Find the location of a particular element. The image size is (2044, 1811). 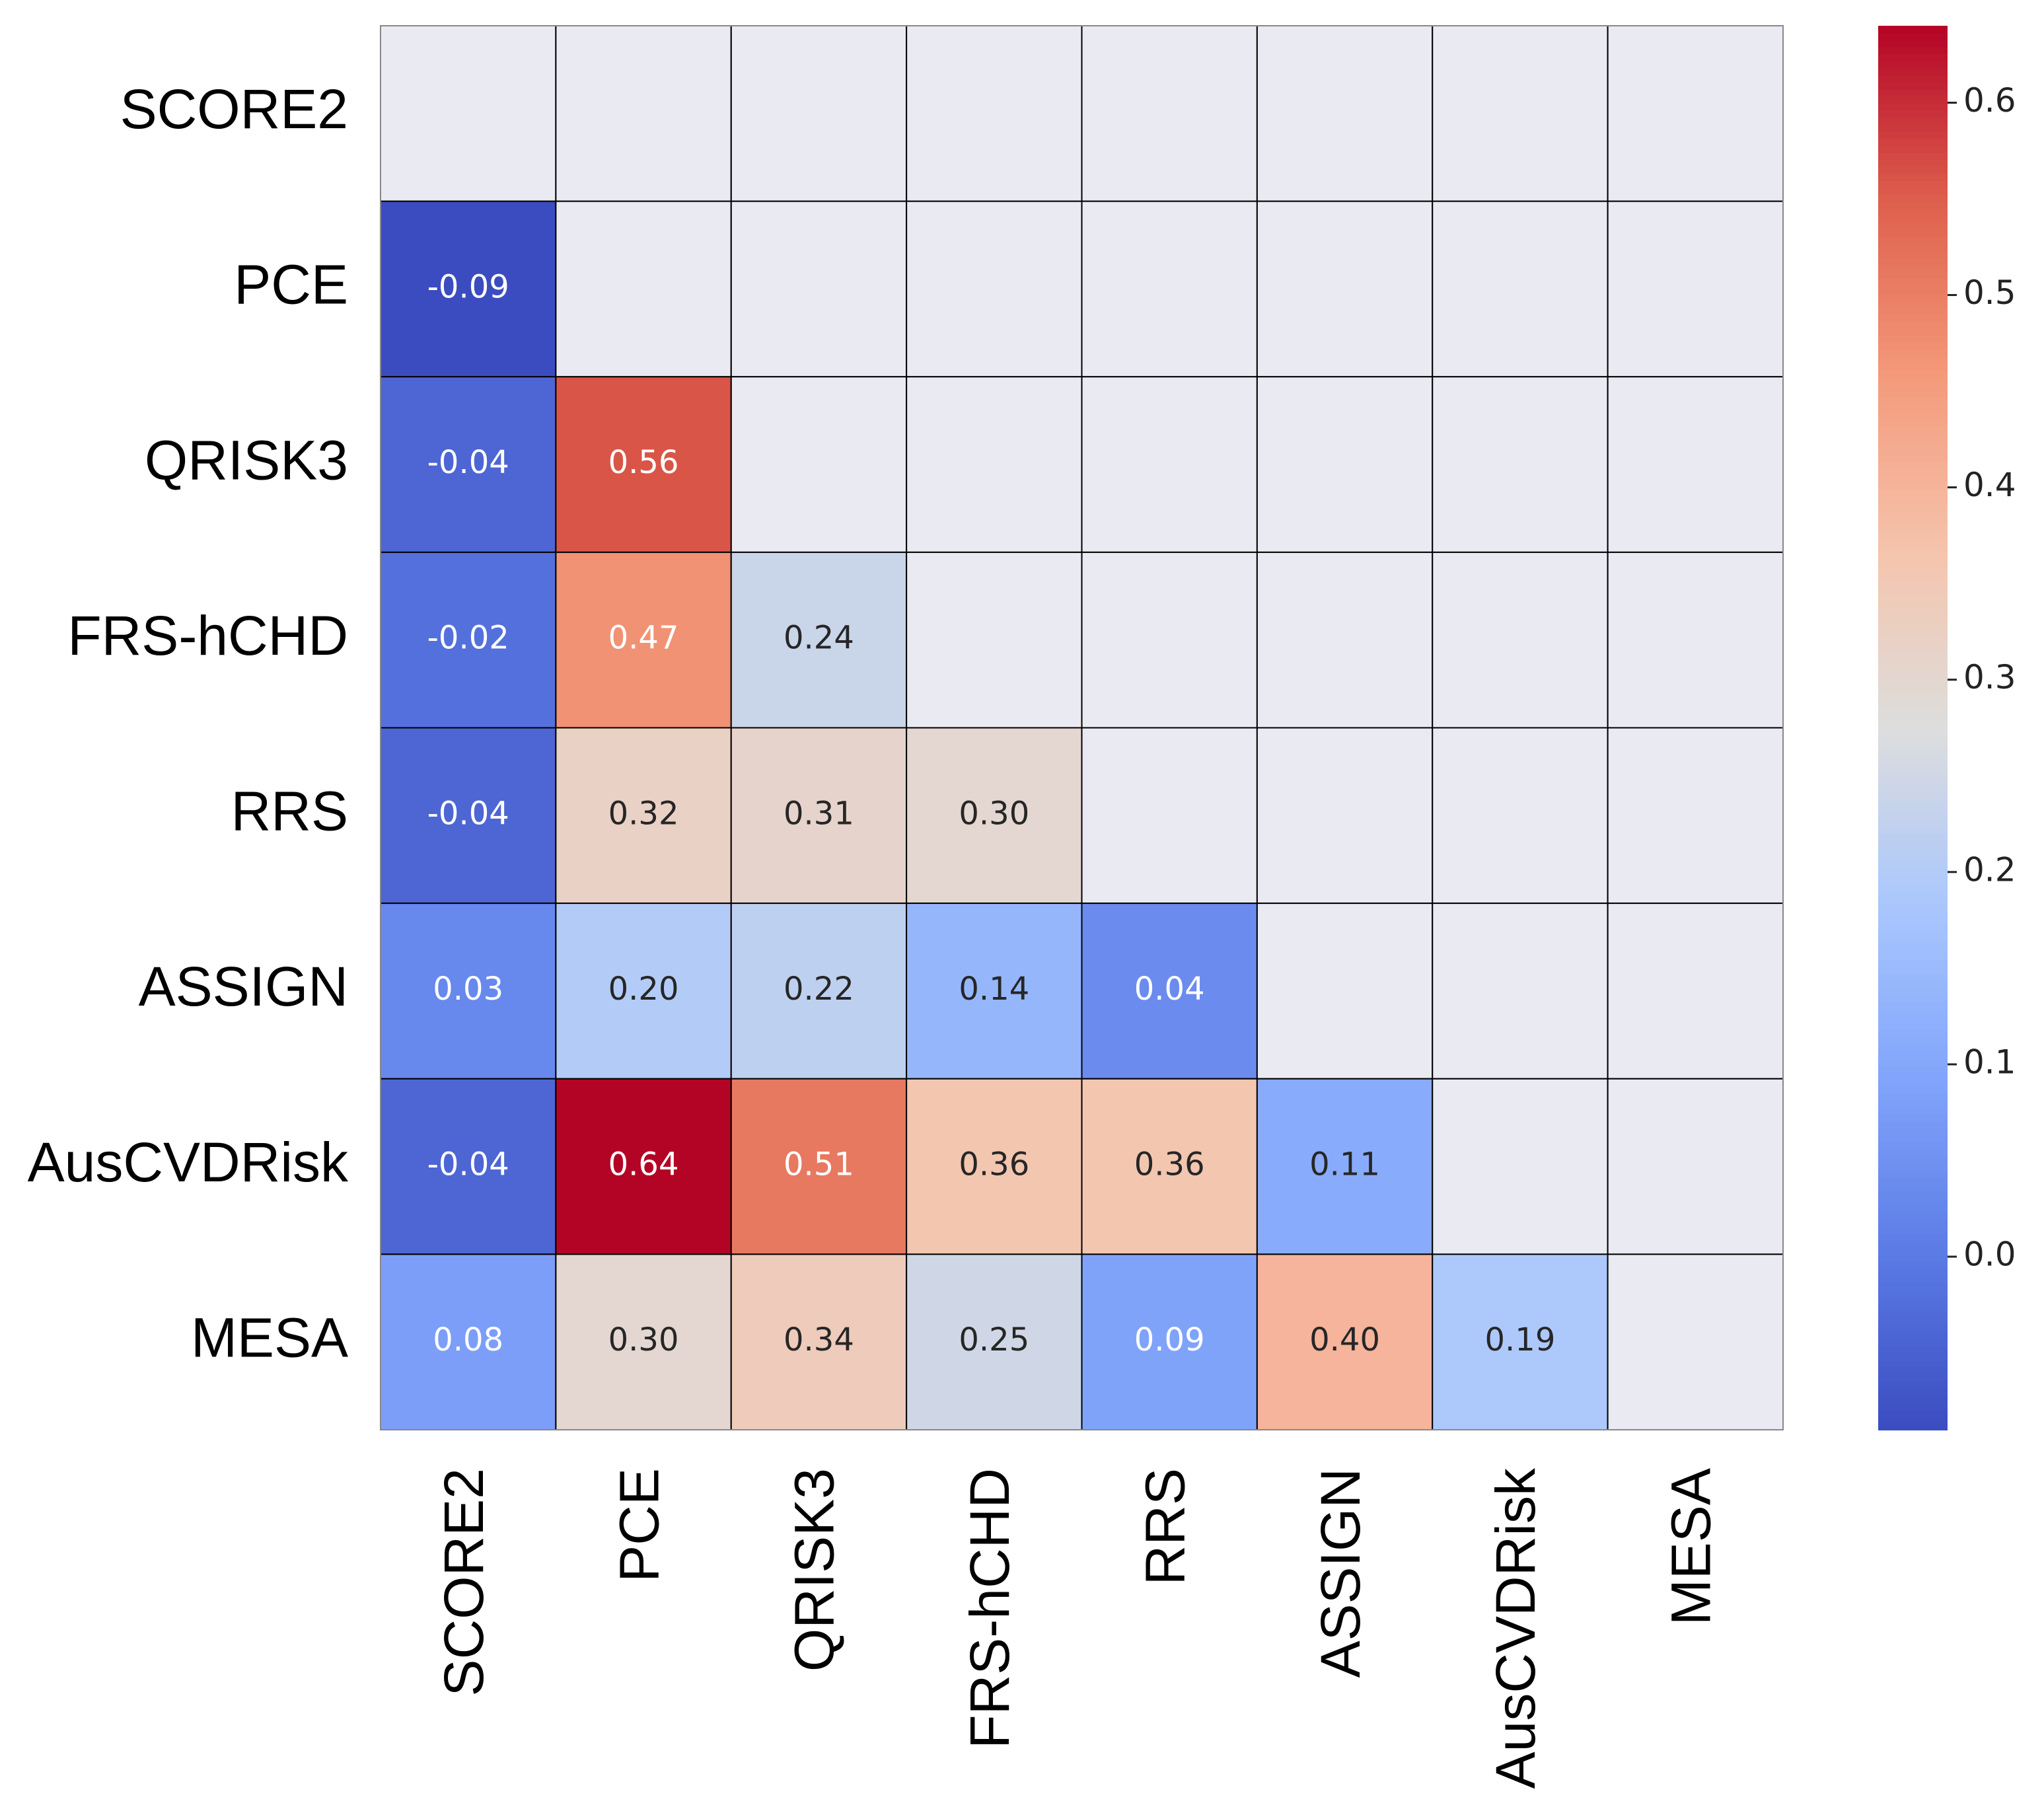

cell-label: 0.08 is located at coordinates (468, 1339).